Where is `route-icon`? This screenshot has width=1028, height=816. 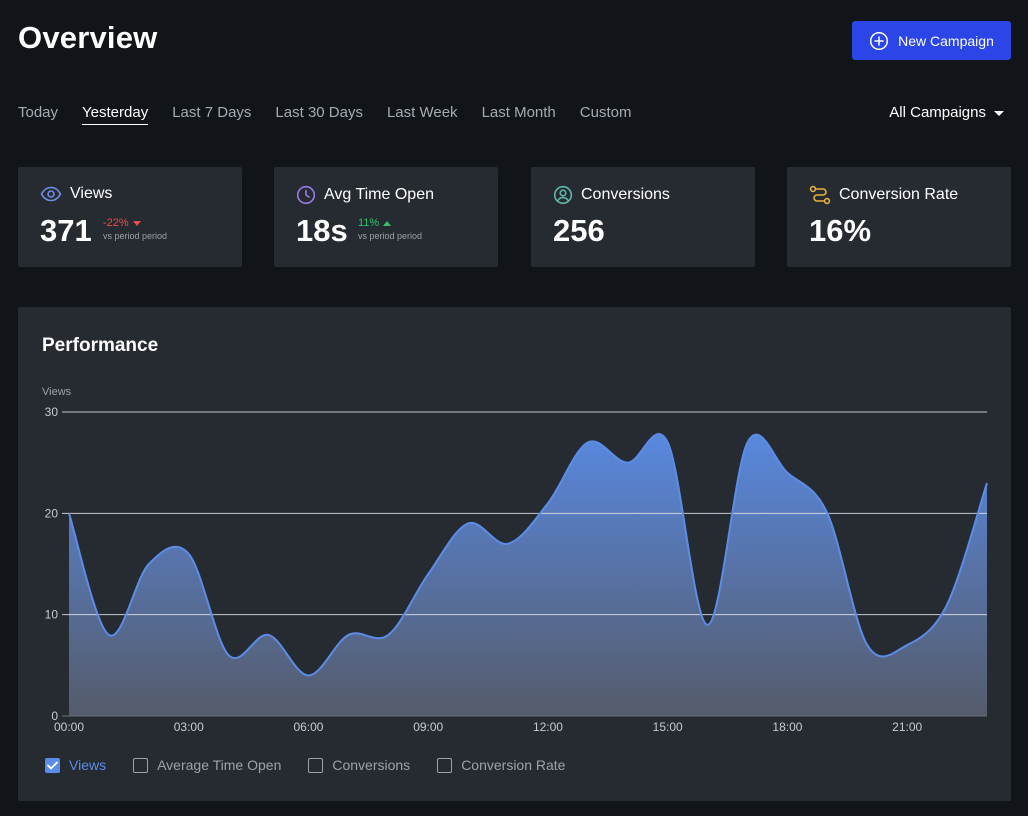 route-icon is located at coordinates (820, 195).